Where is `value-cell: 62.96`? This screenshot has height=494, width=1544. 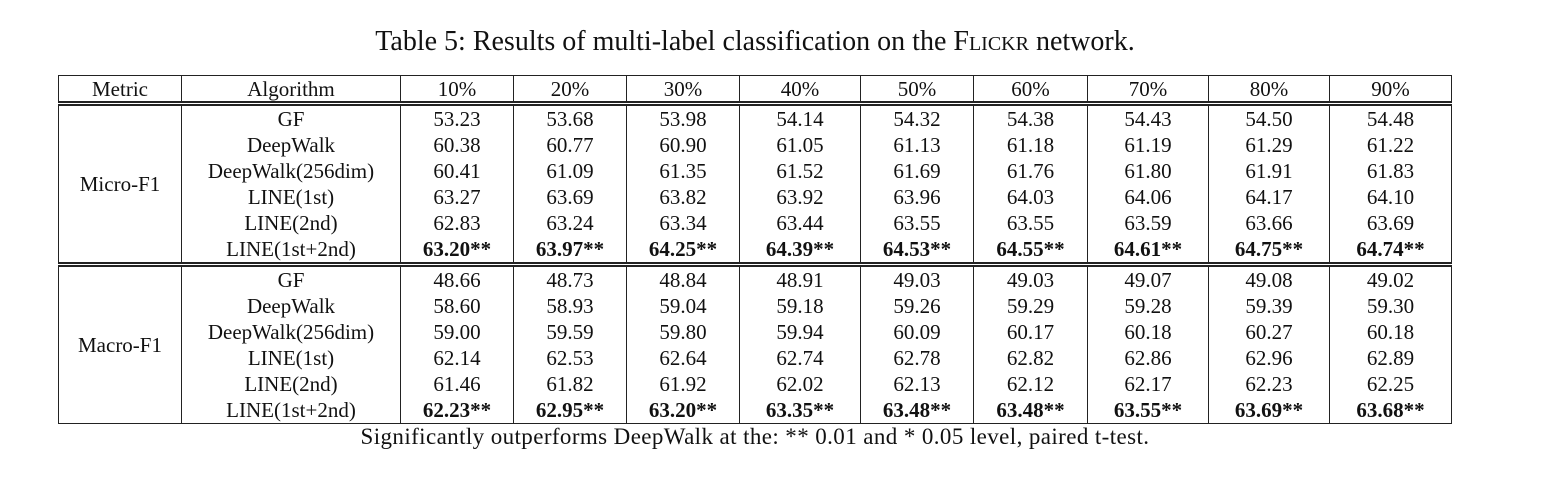
value-cell: 62.96 is located at coordinates (1269, 358).